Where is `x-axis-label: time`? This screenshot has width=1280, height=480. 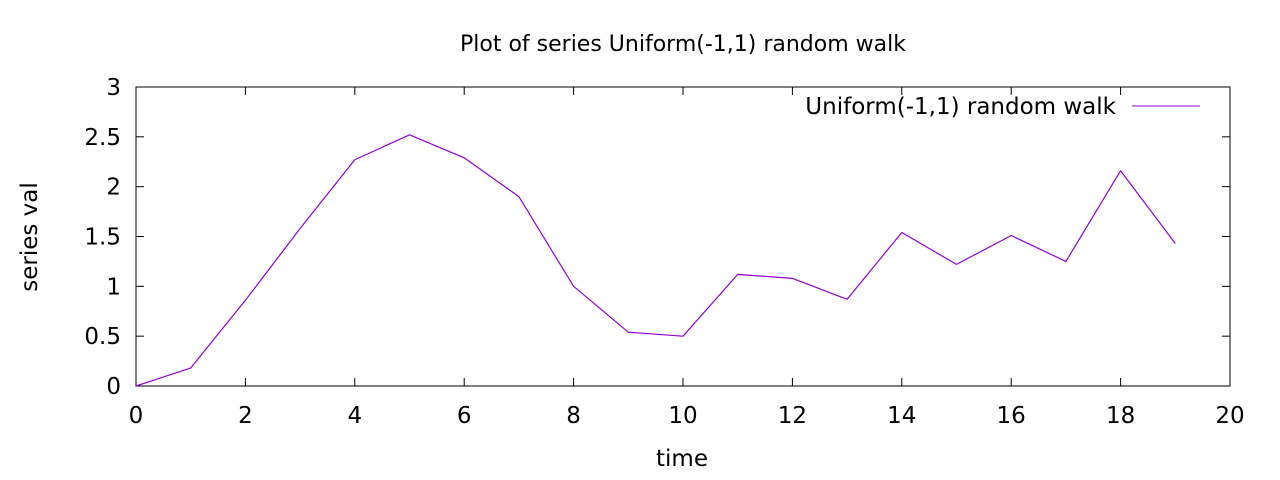
x-axis-label: time is located at coordinates (682, 459).